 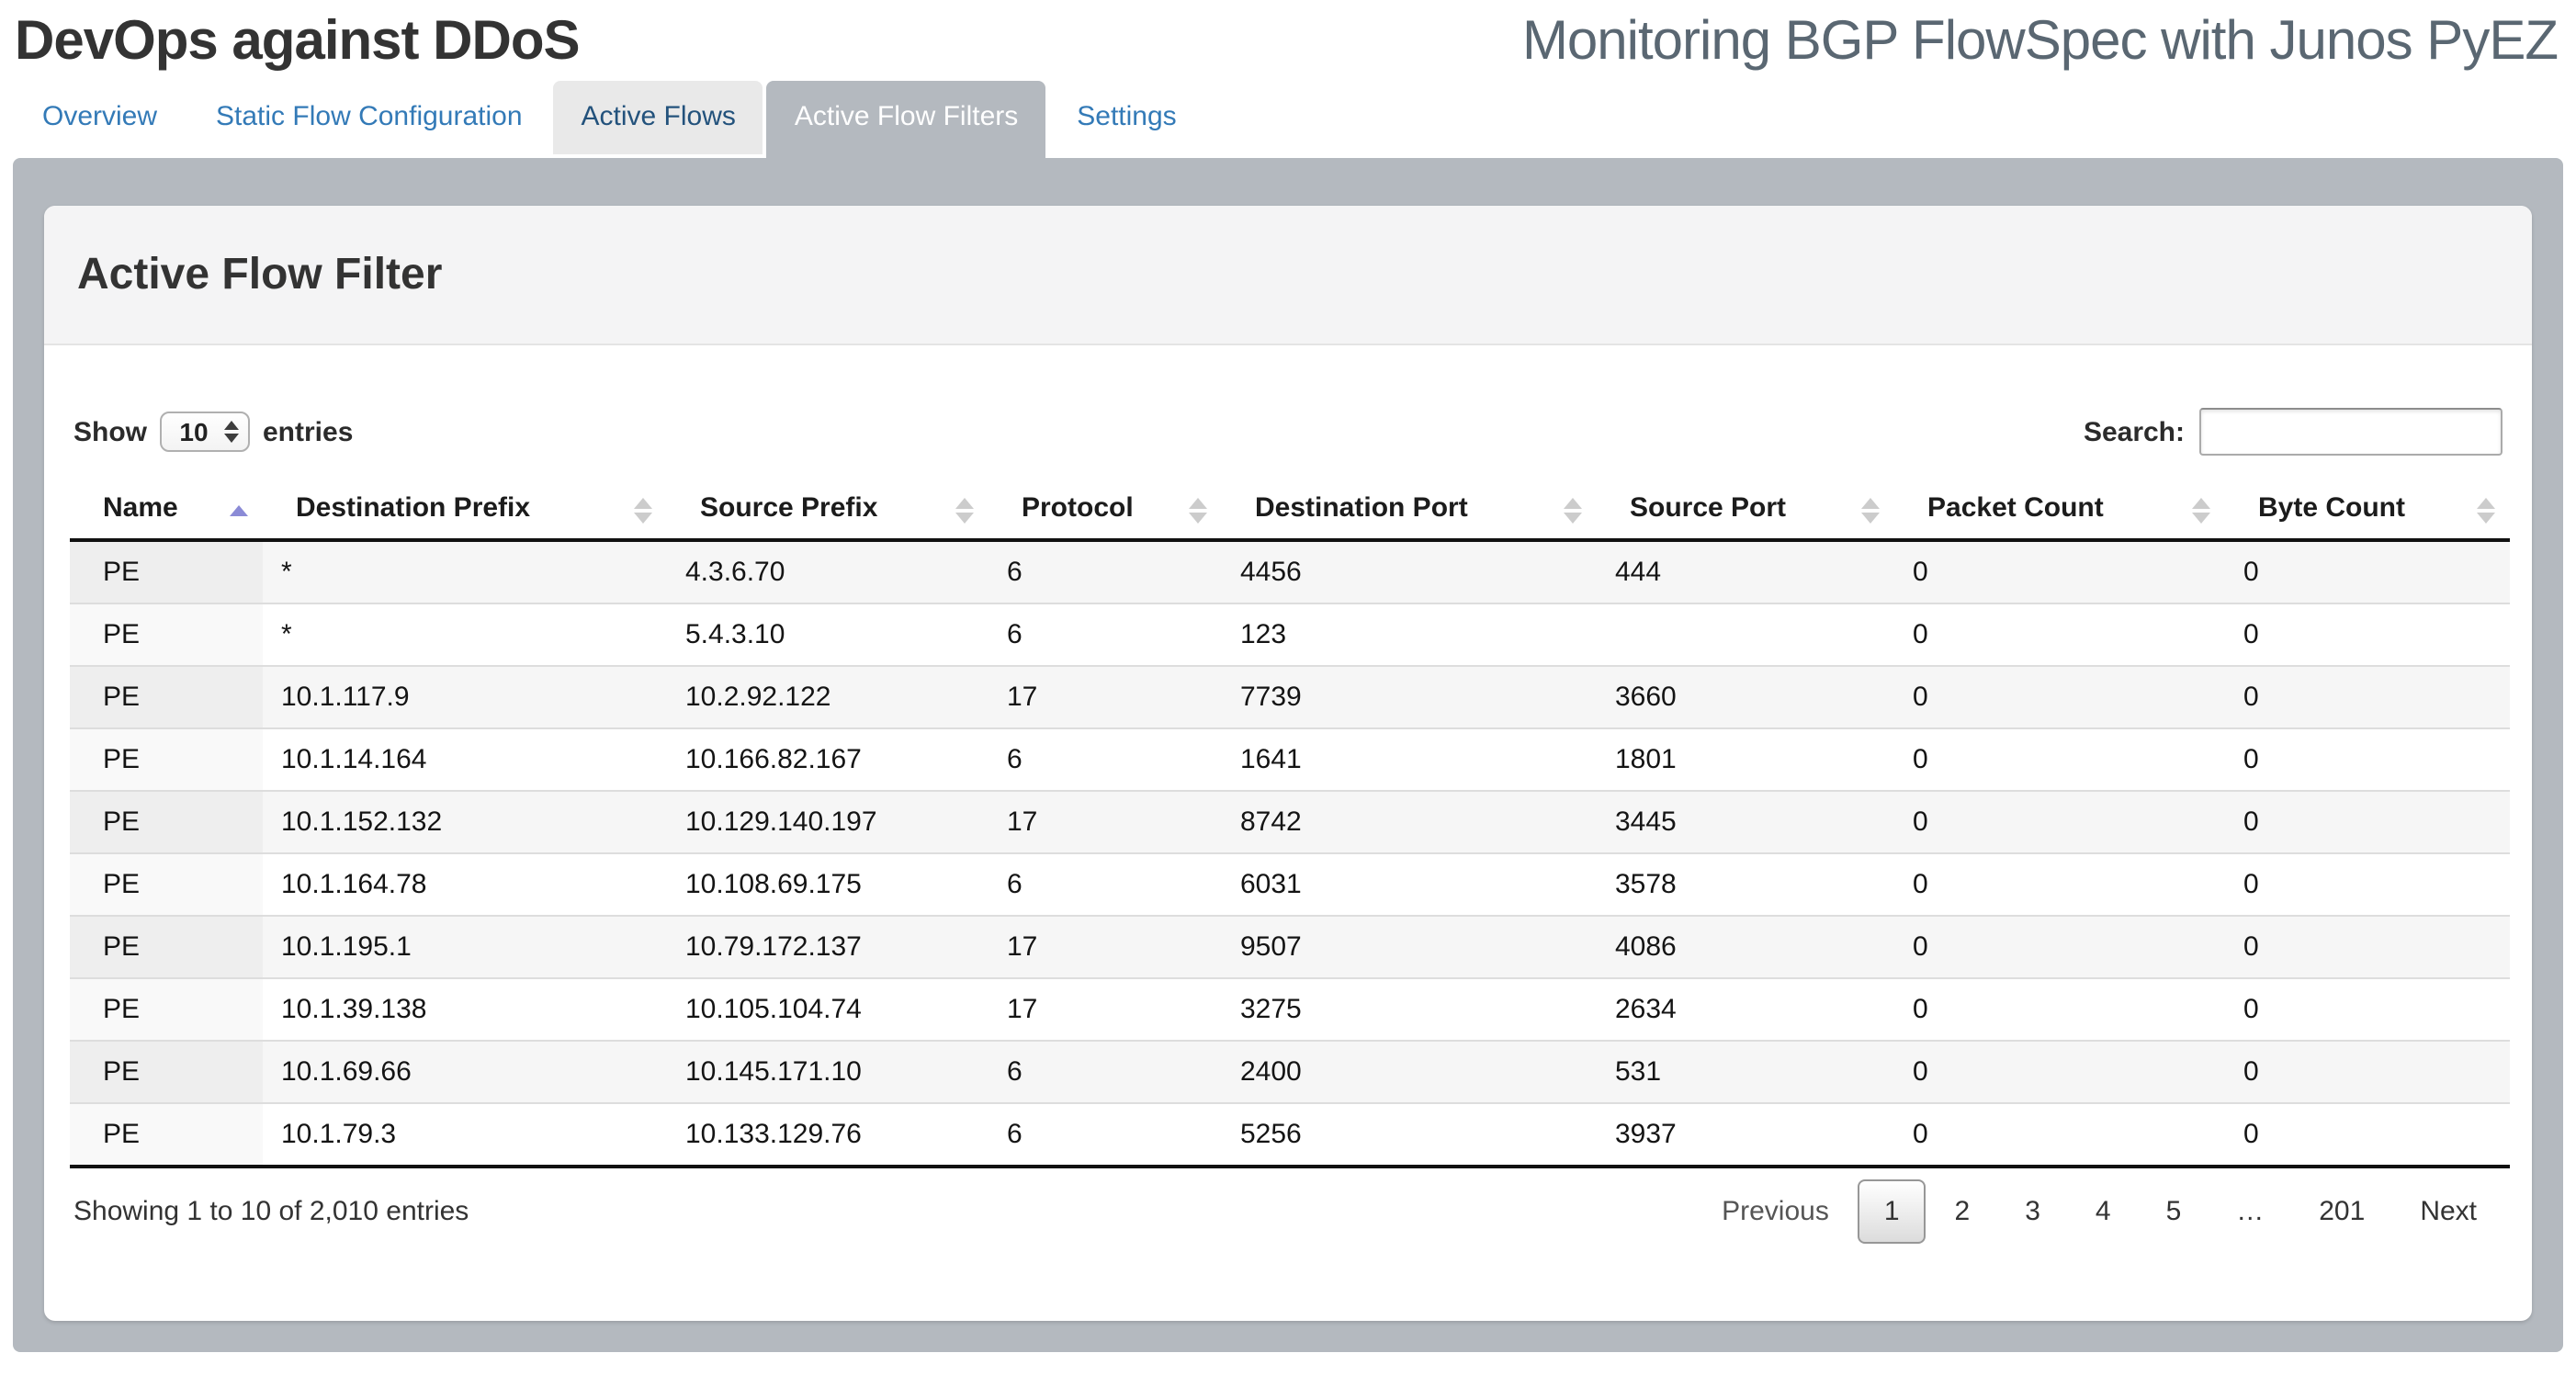 What do you see at coordinates (1288, 431) in the screenshot?
I see `table-controls: Show 10 entries Search:` at bounding box center [1288, 431].